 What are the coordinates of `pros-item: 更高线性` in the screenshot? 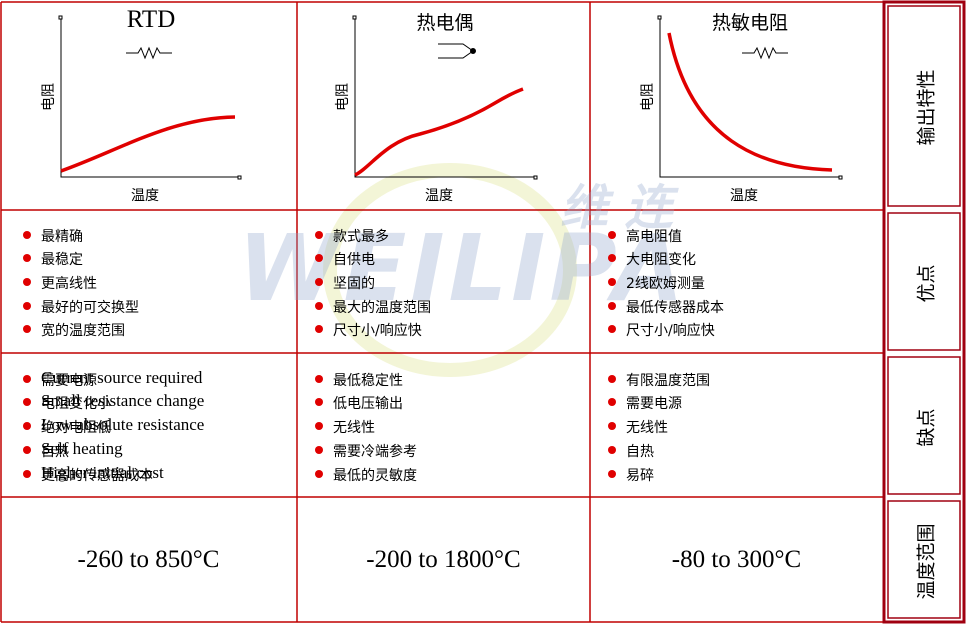 It's located at (69, 284).